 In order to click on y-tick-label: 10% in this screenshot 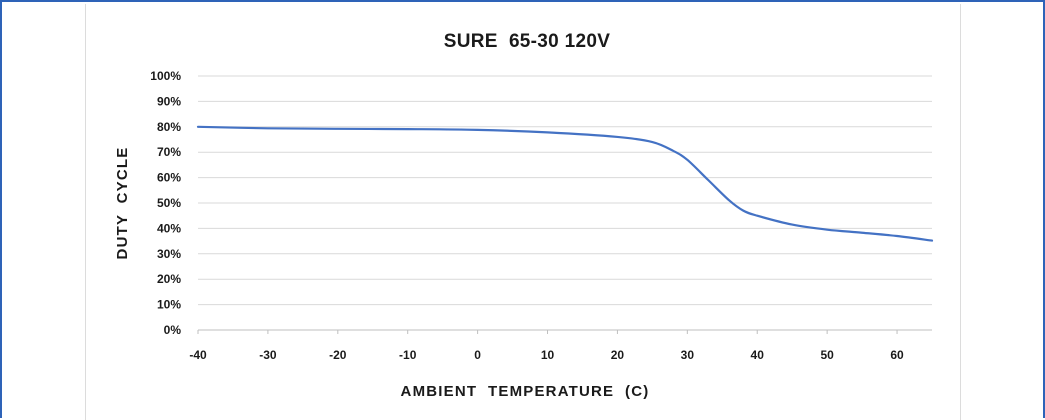, I will do `click(169, 305)`.